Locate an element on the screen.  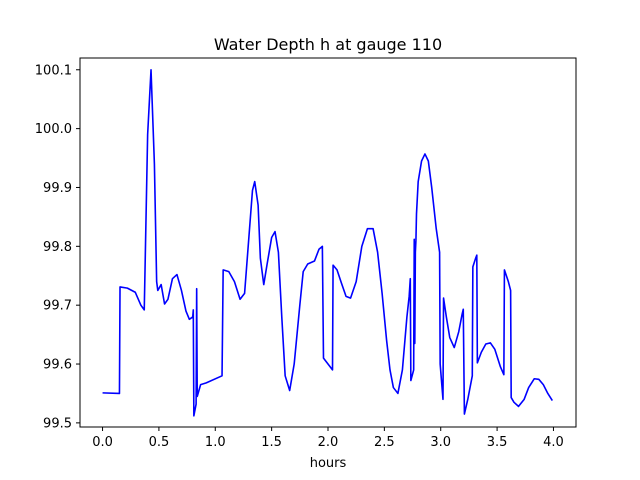
y-tick-label: 99.8 is located at coordinates (57, 247).